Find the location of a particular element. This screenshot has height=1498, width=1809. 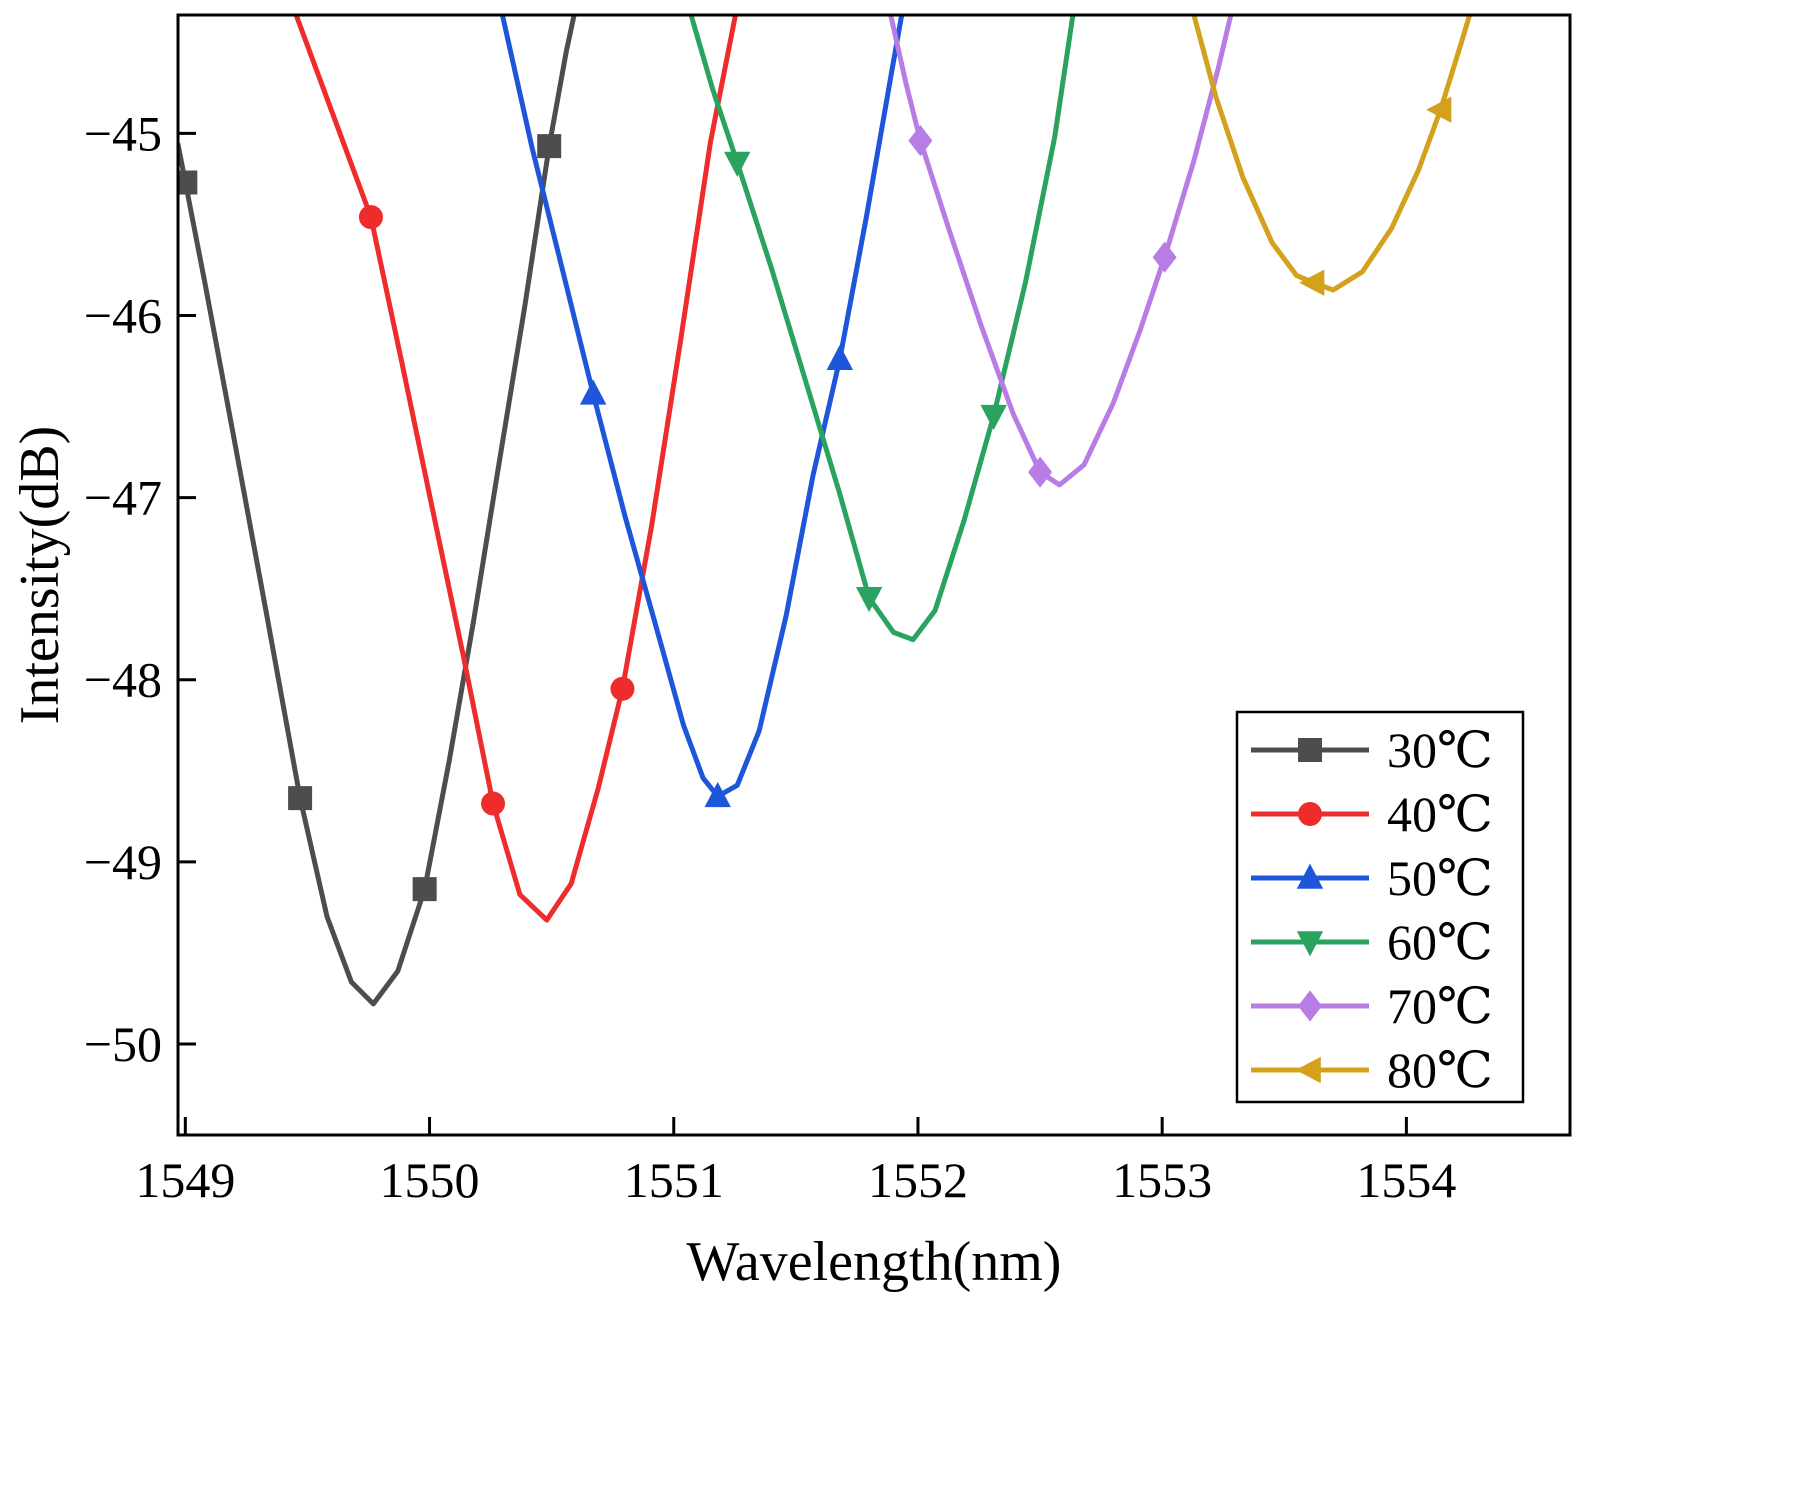

y-tick-label: −45 is located at coordinates (123, 133).